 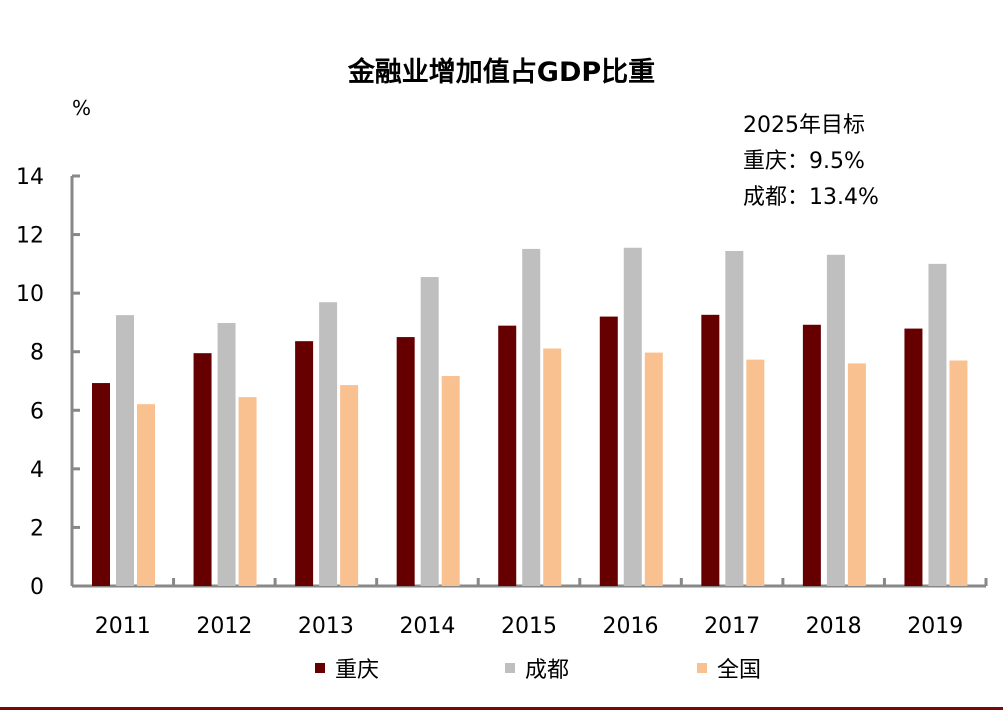 I want to click on y-axis-unit: %, so click(x=82, y=108).